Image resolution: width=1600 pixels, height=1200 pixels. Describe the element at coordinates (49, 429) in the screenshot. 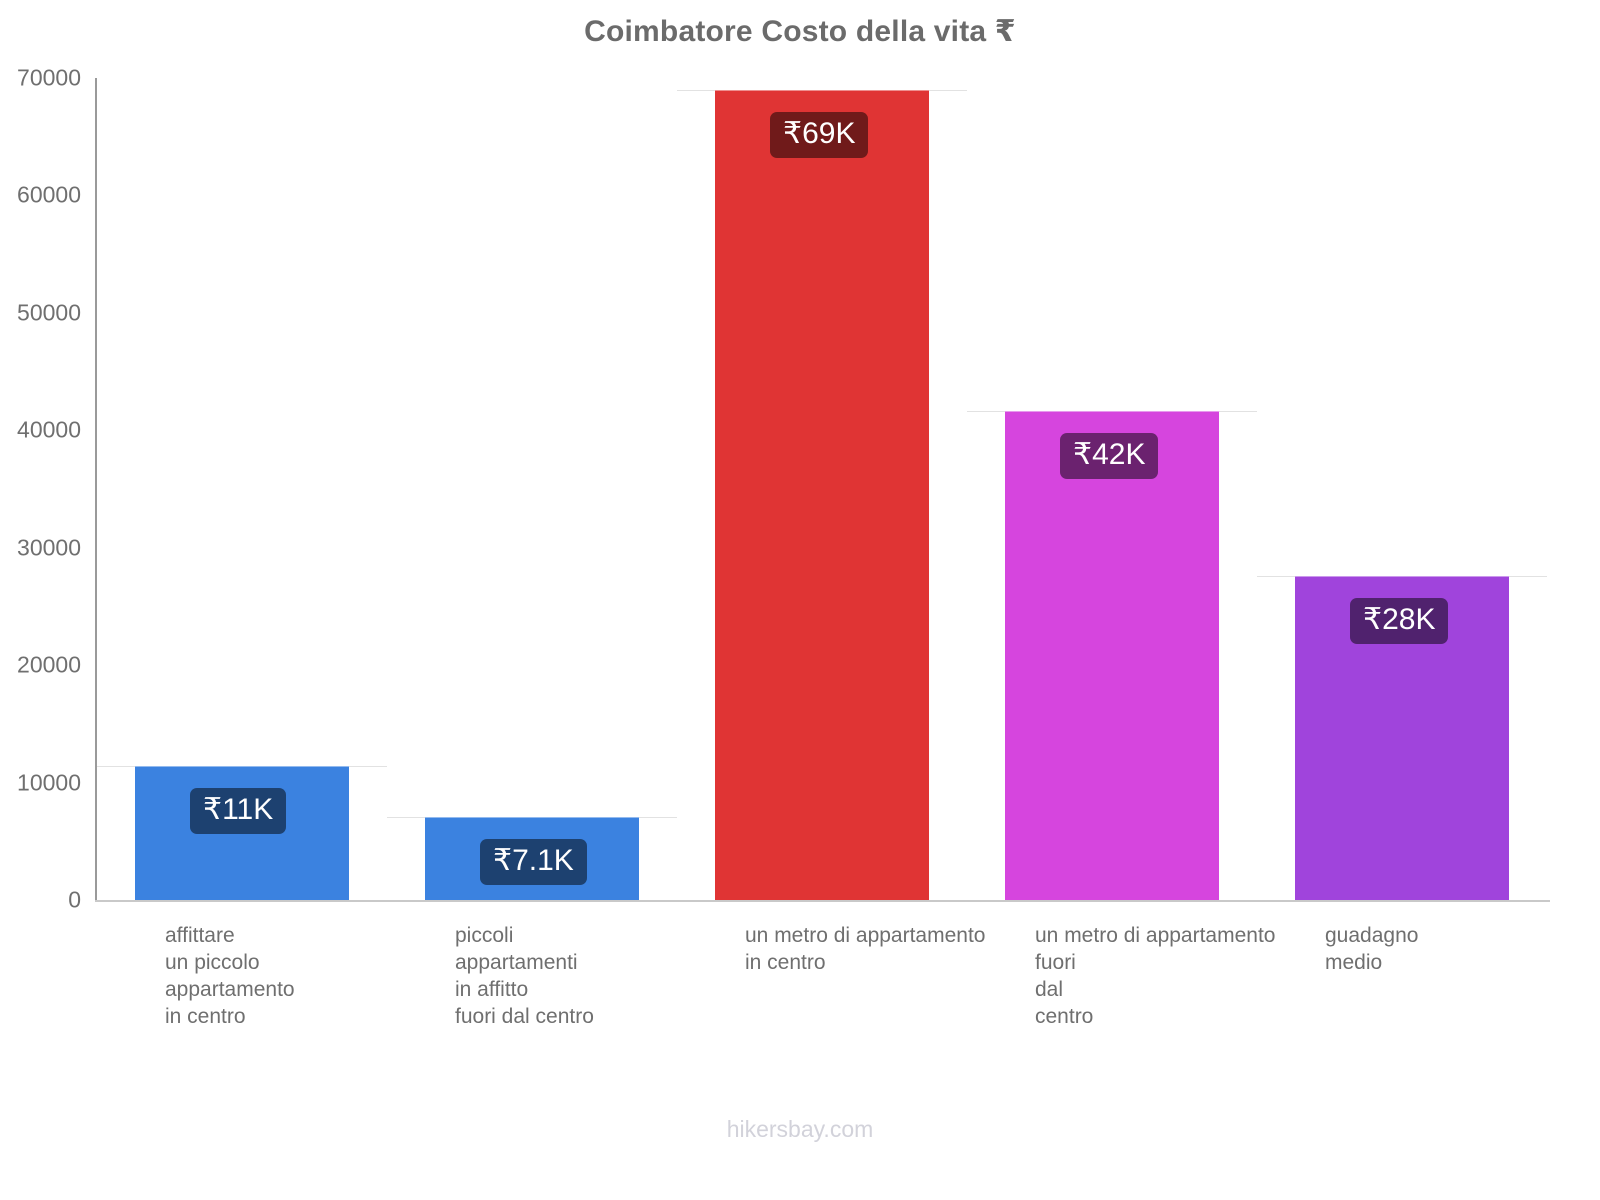

I see `y-tick-label: 40000` at that location.